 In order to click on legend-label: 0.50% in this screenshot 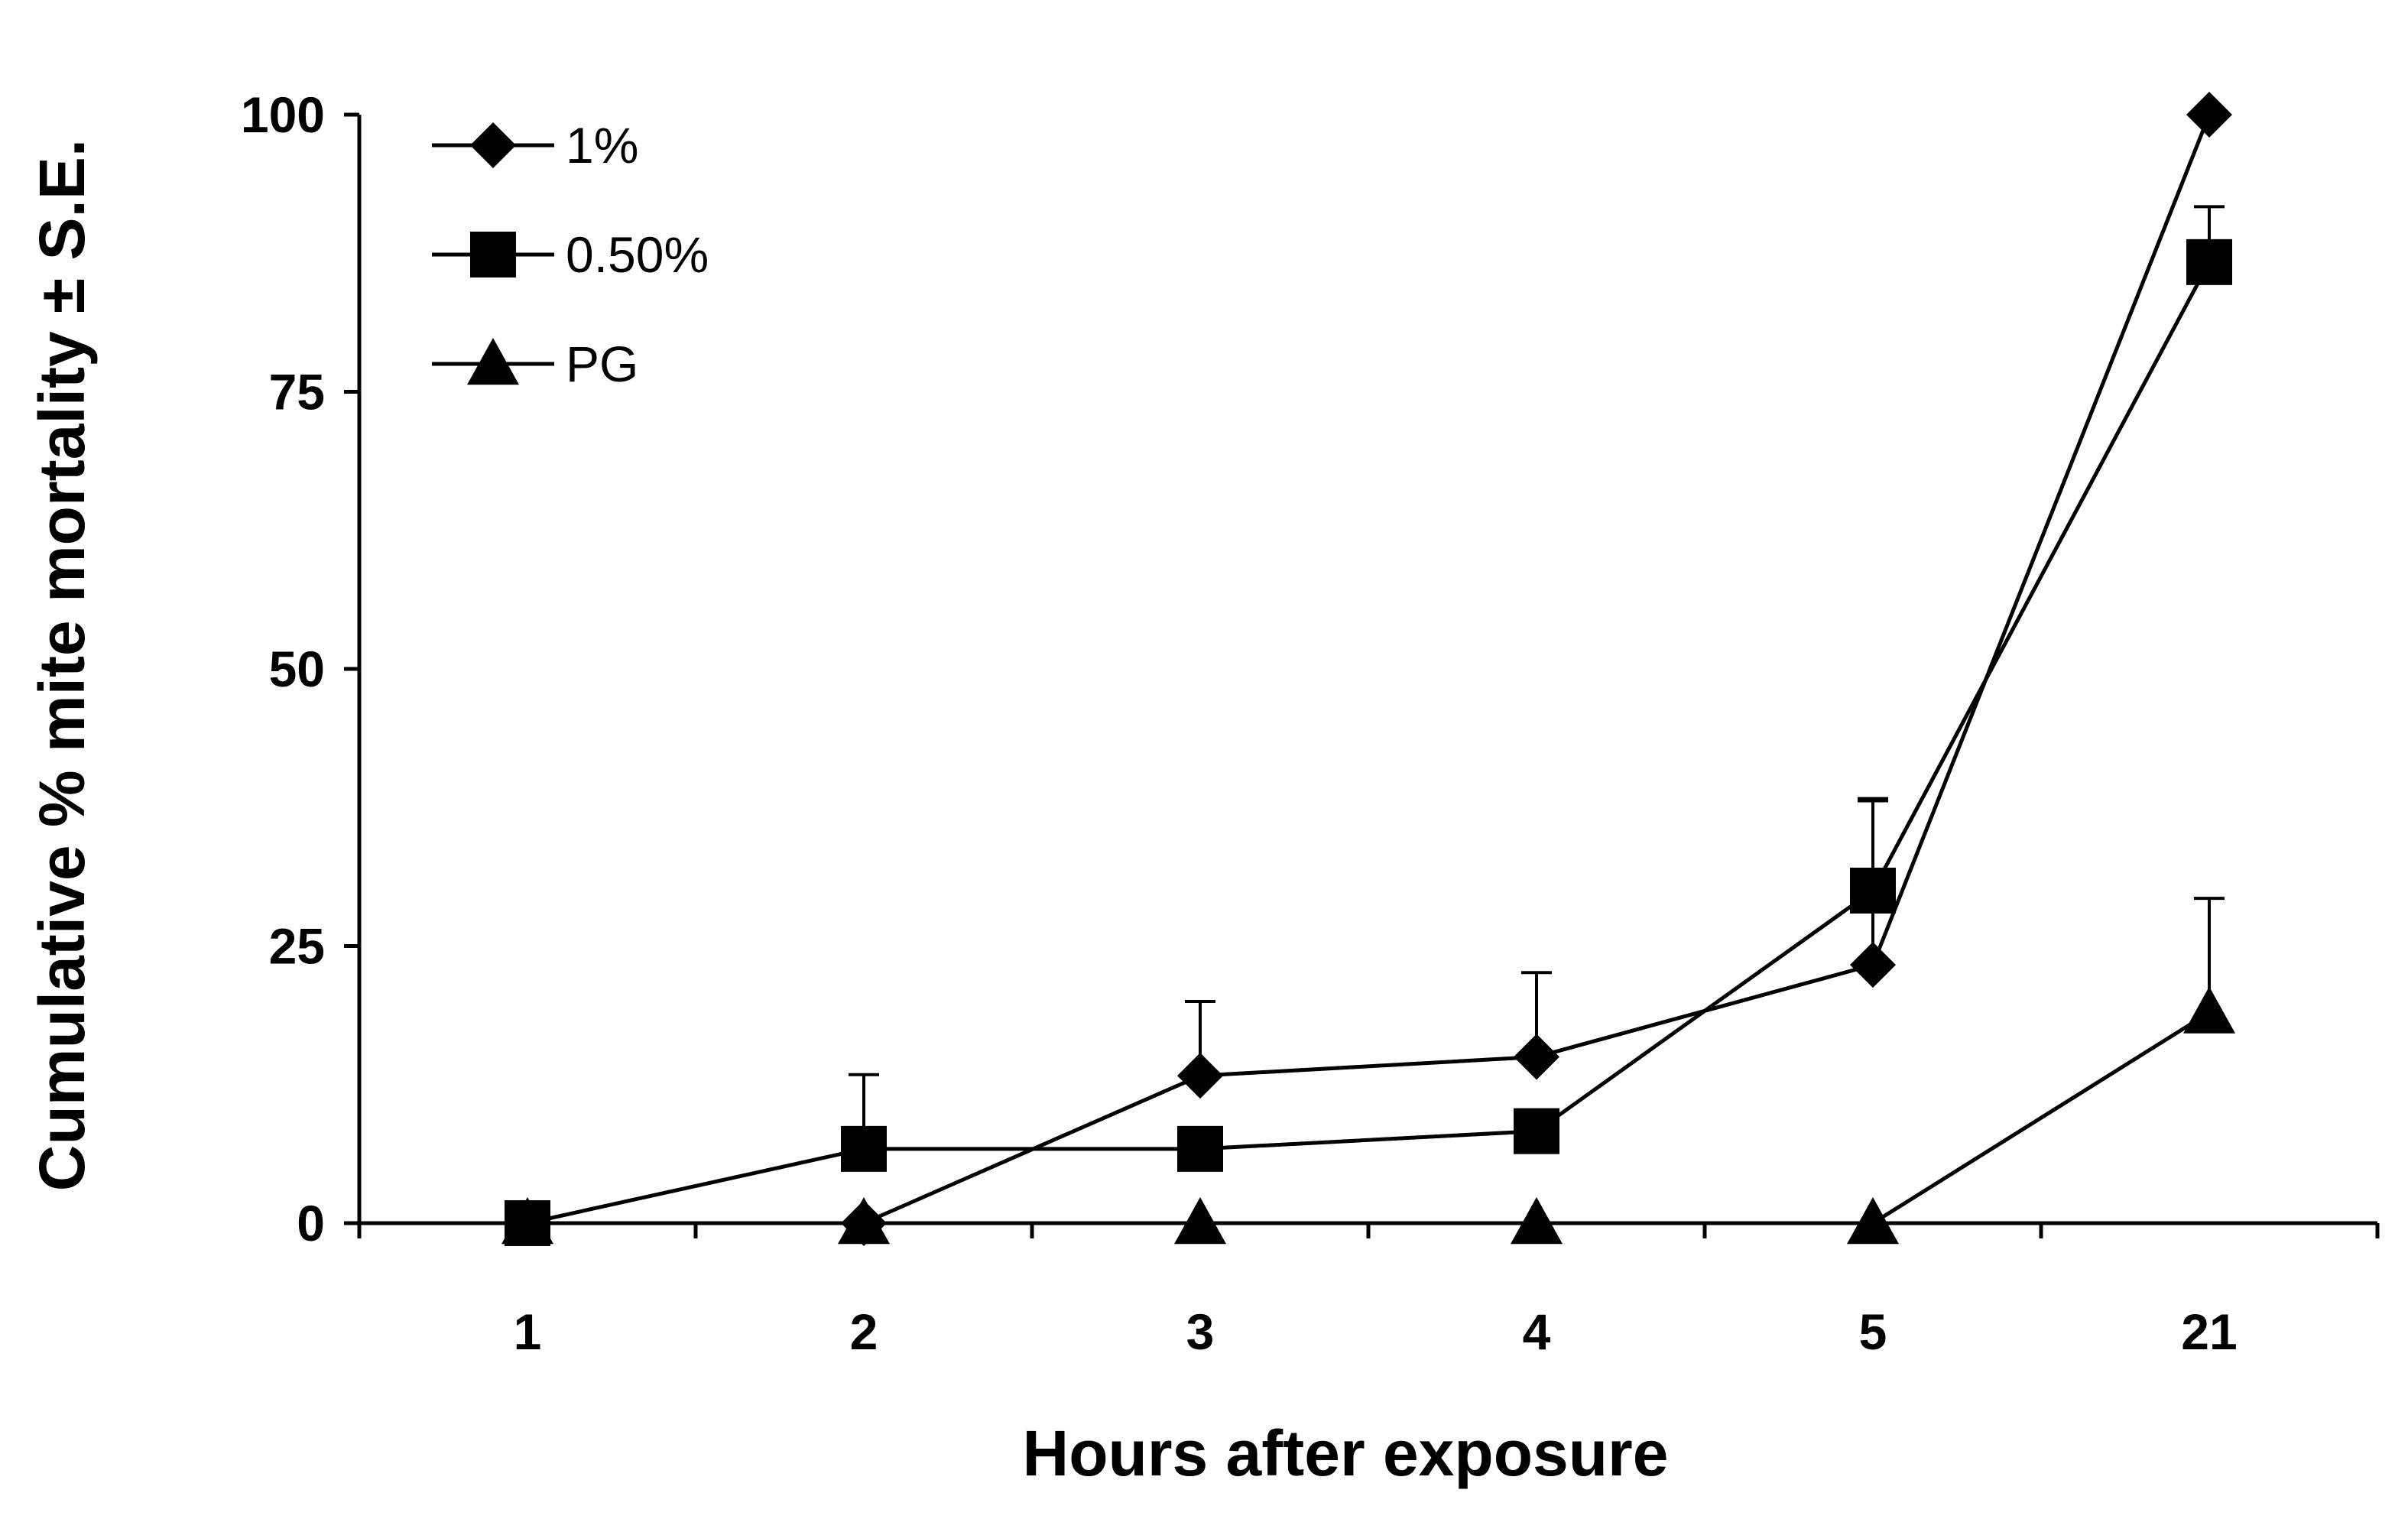, I will do `click(638, 254)`.